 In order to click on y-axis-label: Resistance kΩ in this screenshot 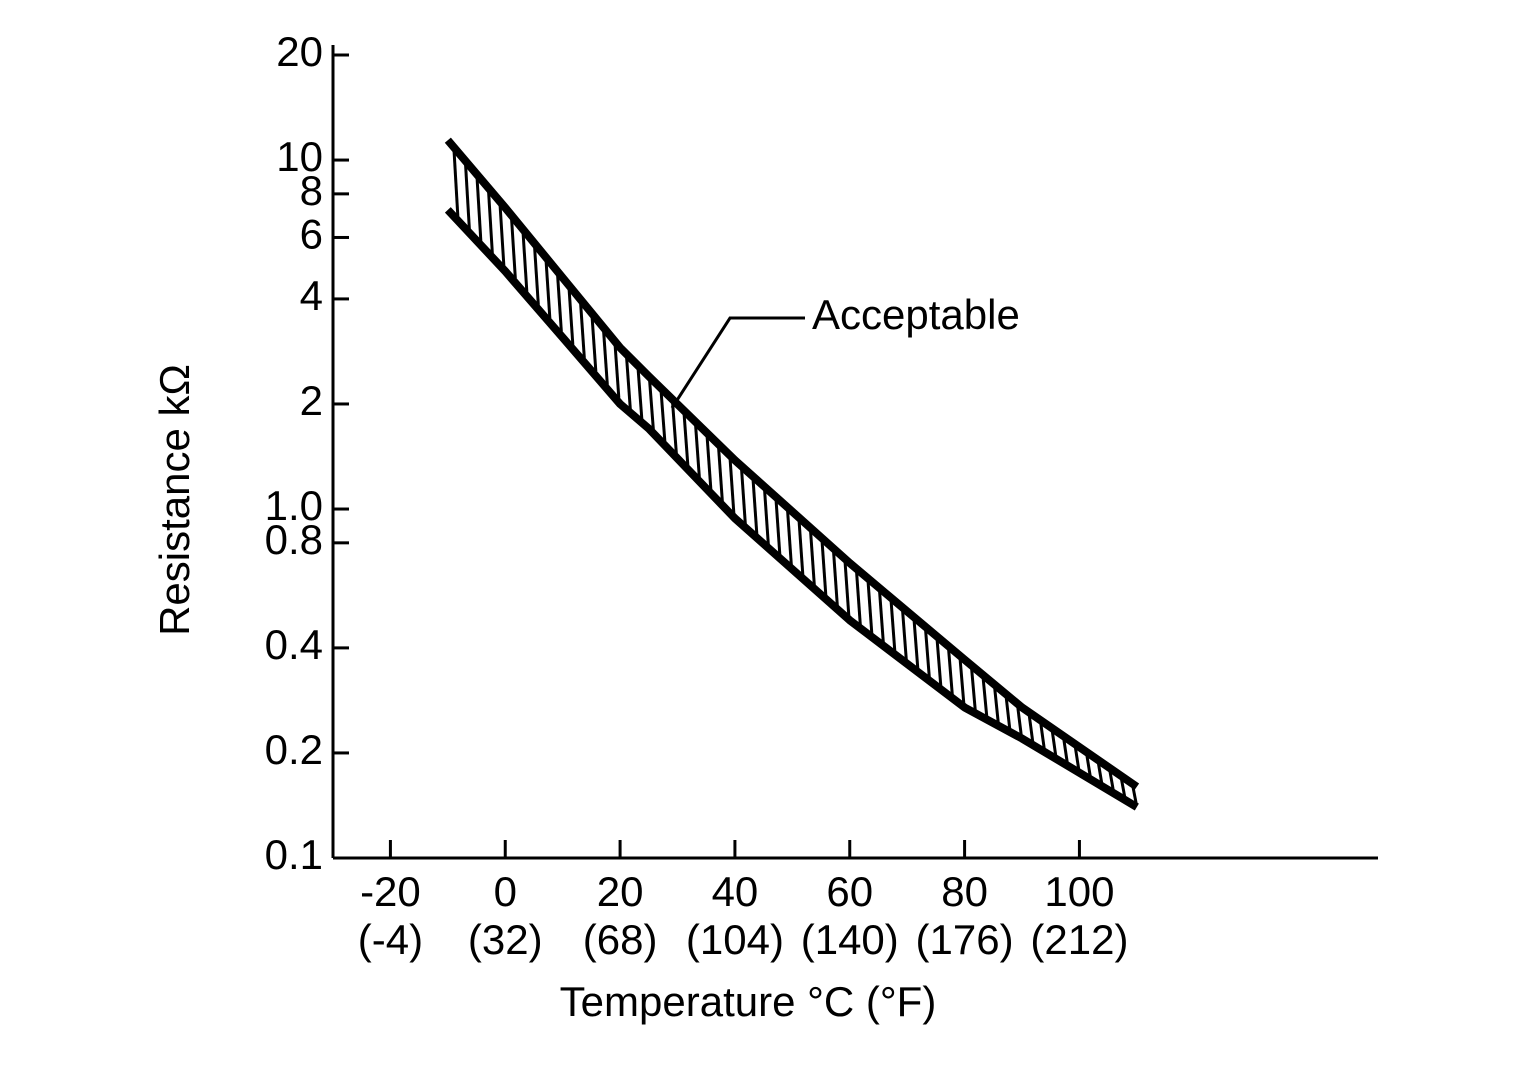, I will do `click(174, 500)`.